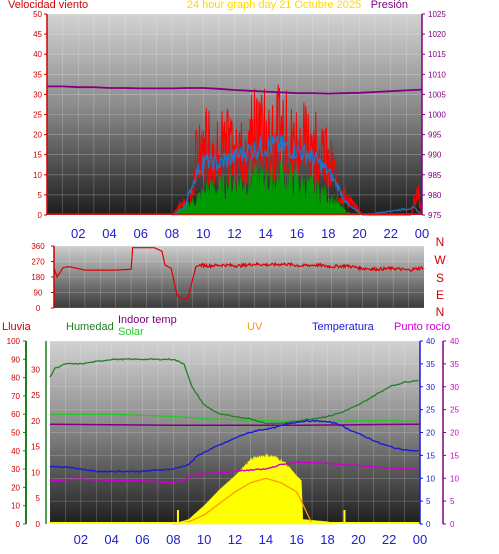 The width and height of the screenshot is (499, 554). Describe the element at coordinates (435, 215) in the screenshot. I see `pressure-tick-label: 975` at that location.